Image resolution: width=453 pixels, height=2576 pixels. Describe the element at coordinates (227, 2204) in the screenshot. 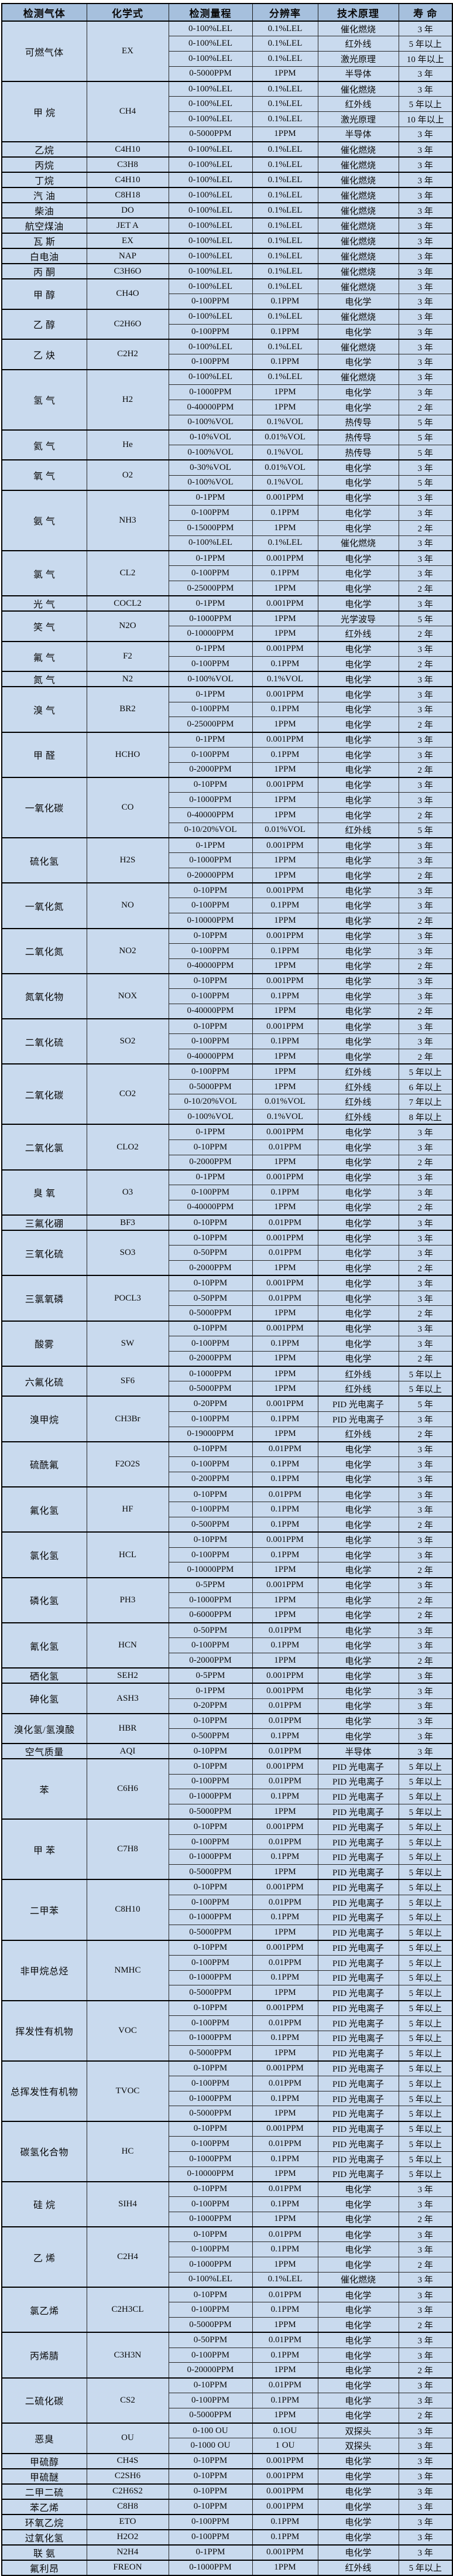

I see `table-row: 硅 烷 SIH4 0-10PPM 0.01PPM 电化学 3 年` at that location.